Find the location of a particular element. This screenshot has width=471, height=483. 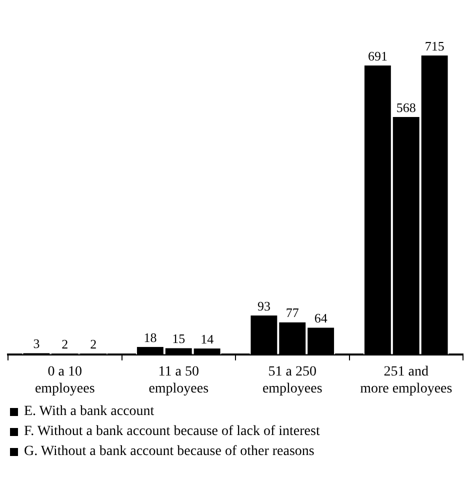

data-label: 14 is located at coordinates (207, 338).